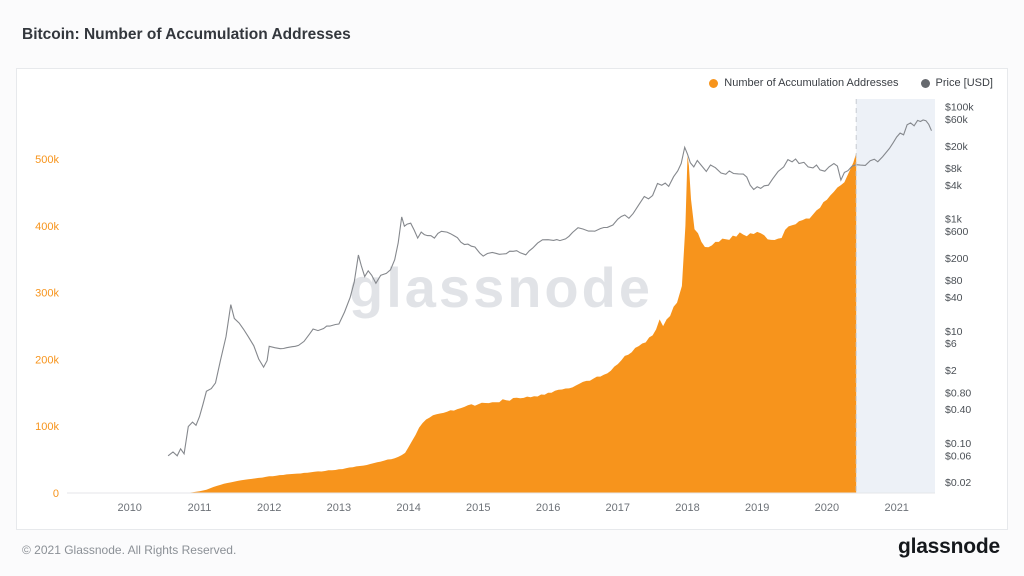 The width and height of the screenshot is (1024, 576). Describe the element at coordinates (269, 508) in the screenshot. I see `x-axis-tick-label: 2012` at that location.